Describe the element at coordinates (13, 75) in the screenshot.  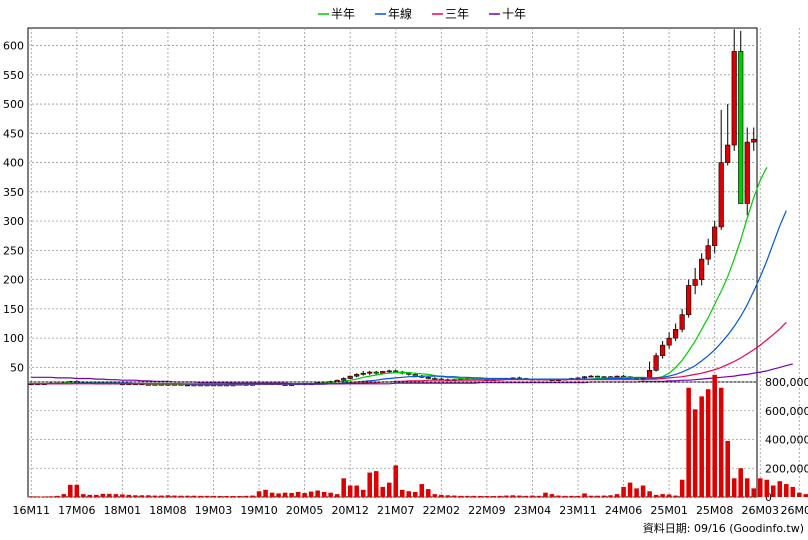
I see `price-tick-10: 550` at that location.